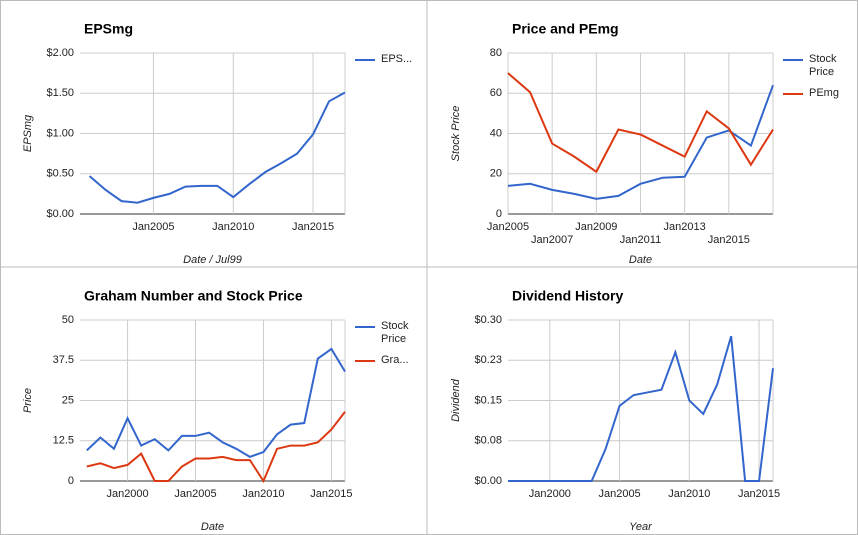 This screenshot has width=858, height=535. I want to click on x-tick-label: Jan2013, so click(685, 227).